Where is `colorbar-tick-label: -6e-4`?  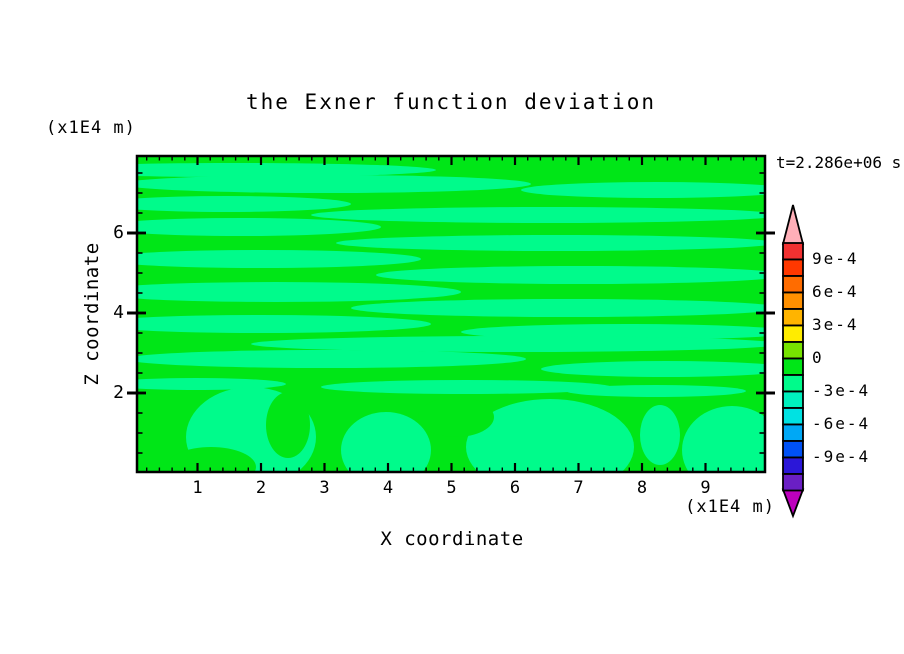 colorbar-tick-label: -6e-4 is located at coordinates (841, 423).